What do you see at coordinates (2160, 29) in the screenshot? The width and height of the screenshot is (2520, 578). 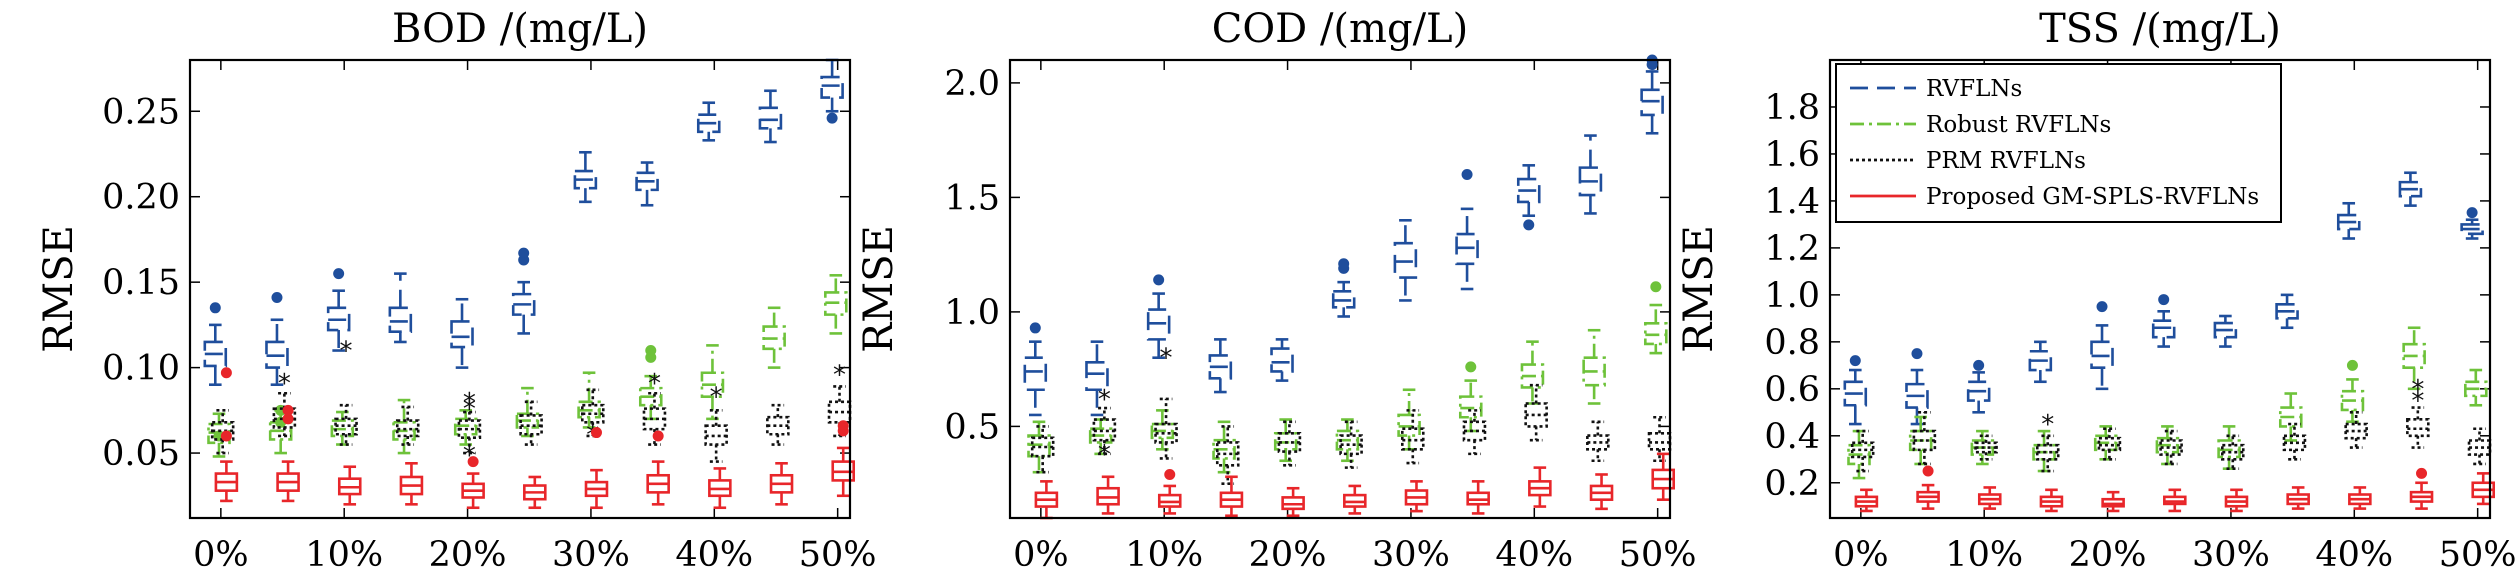 I see `chart-title: TSS /(mg/L)` at bounding box center [2160, 29].